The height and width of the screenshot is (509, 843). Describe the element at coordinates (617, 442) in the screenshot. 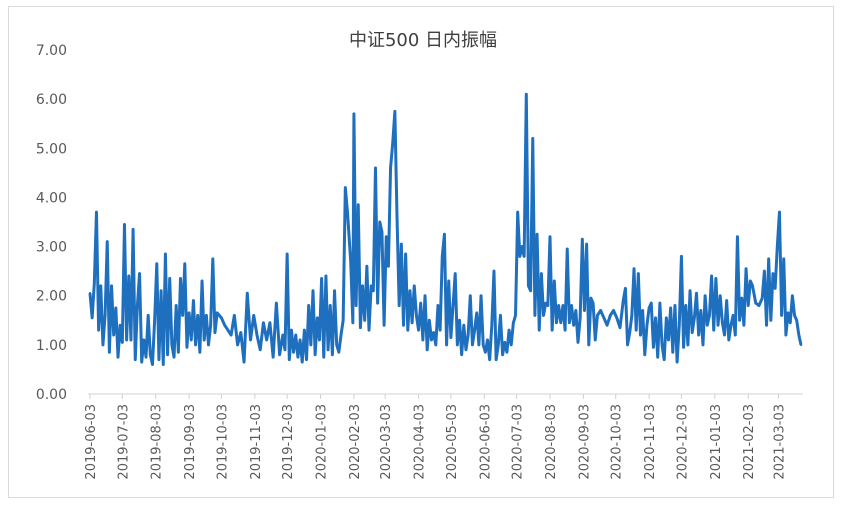

I see `x-tick-label: 2020-10-03` at that location.